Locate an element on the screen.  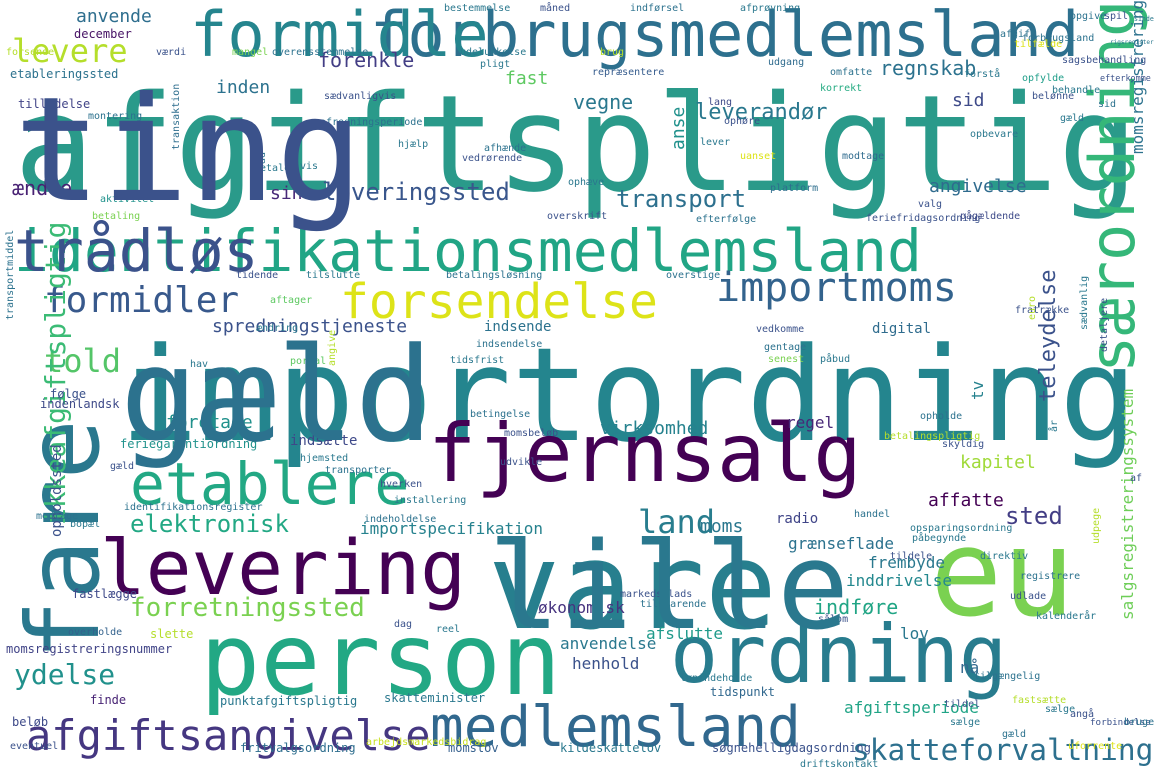
word-78: finde is located at coordinates (108, 700).